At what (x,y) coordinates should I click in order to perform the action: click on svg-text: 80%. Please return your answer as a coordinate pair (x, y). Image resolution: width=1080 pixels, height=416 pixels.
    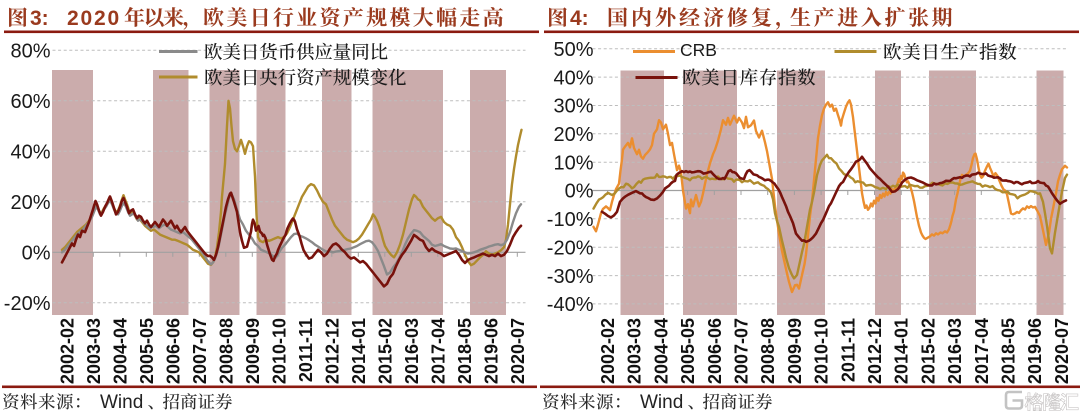
    Looking at the image, I should click on (30, 52).